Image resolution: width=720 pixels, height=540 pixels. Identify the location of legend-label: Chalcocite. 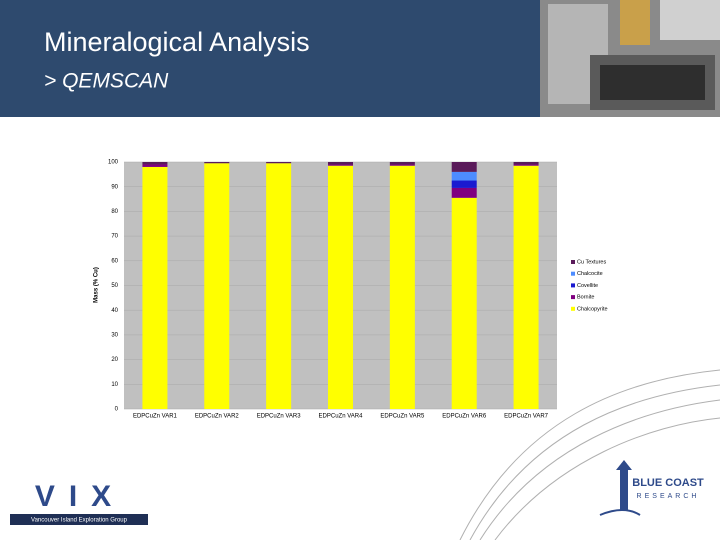
(590, 274).